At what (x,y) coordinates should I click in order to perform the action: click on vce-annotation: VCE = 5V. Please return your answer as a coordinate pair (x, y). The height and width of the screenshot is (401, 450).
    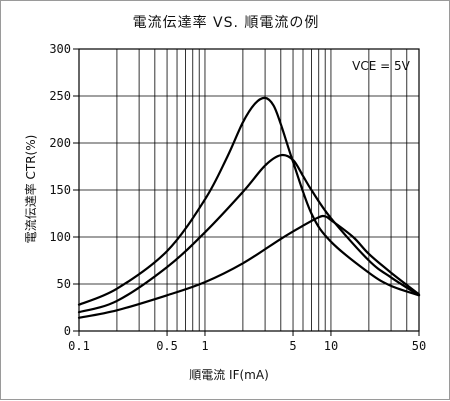
    Looking at the image, I should click on (381, 66).